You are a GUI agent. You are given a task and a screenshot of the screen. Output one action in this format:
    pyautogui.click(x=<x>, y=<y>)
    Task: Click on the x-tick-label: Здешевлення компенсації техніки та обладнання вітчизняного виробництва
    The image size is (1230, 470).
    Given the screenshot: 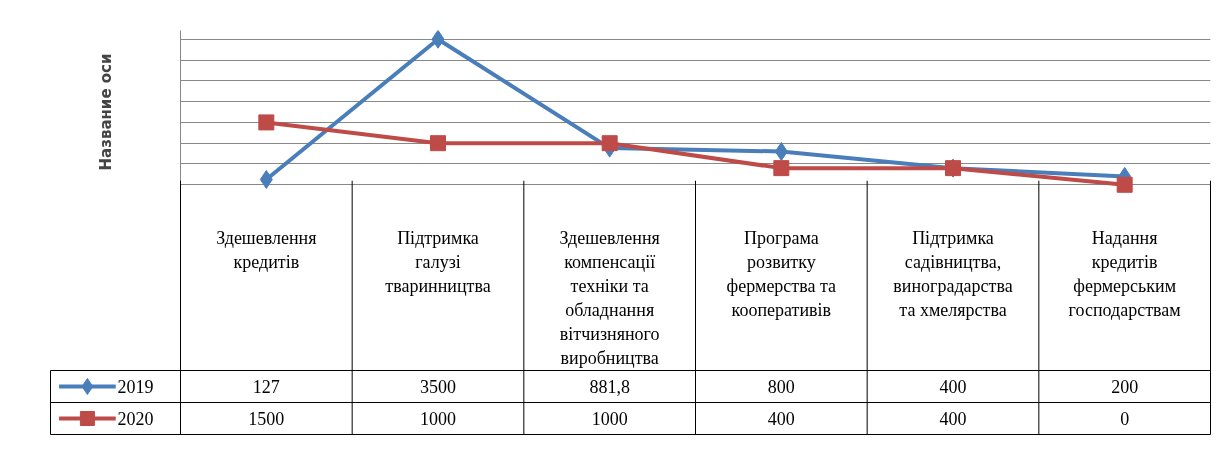 What is the action you would take?
    pyautogui.click(x=609, y=297)
    